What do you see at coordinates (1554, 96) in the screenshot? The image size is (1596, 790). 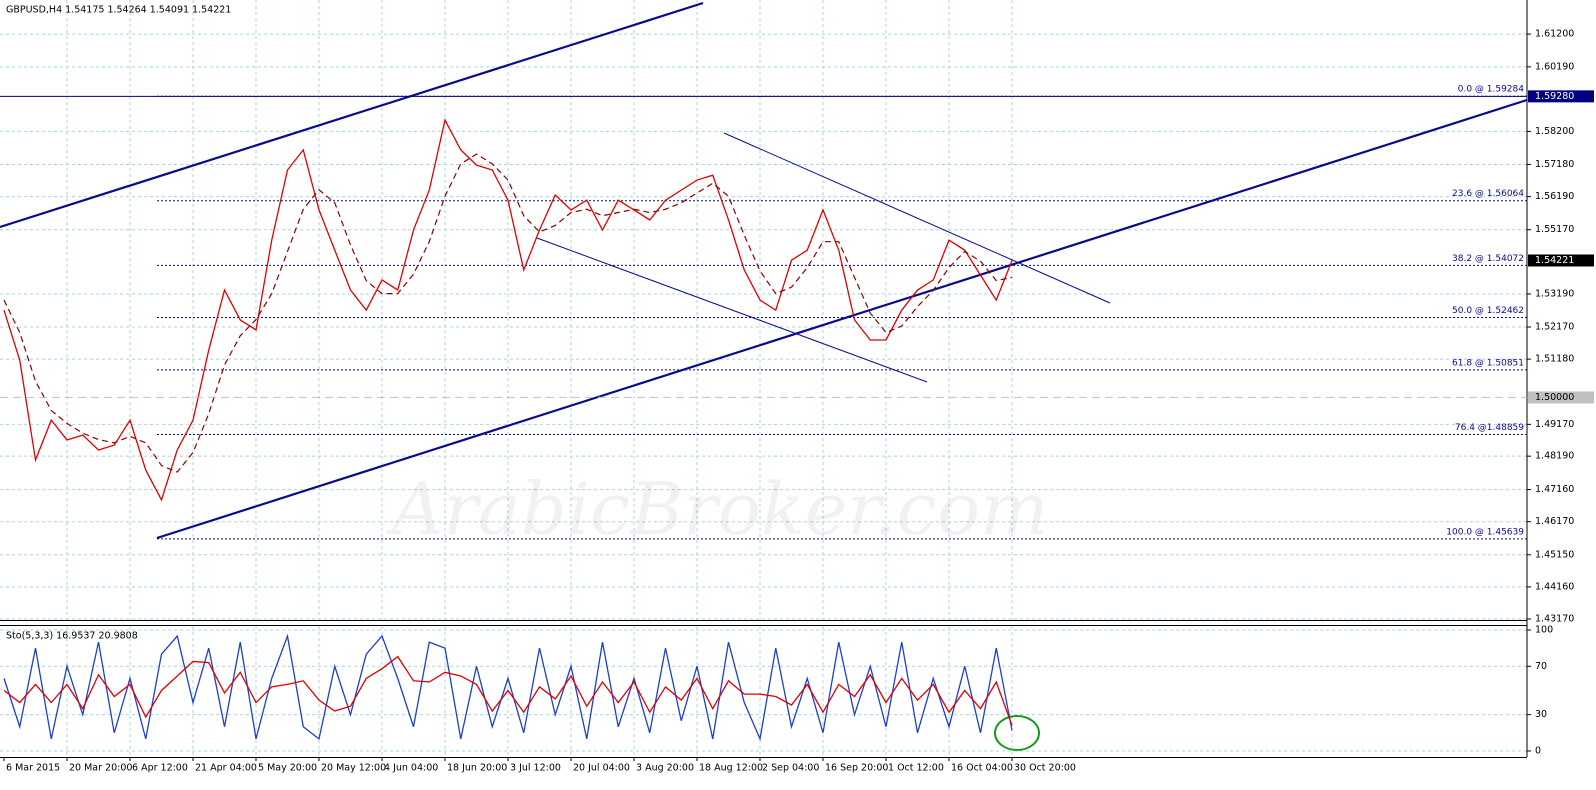 I see `price-marker-label: 1.59280` at bounding box center [1554, 96].